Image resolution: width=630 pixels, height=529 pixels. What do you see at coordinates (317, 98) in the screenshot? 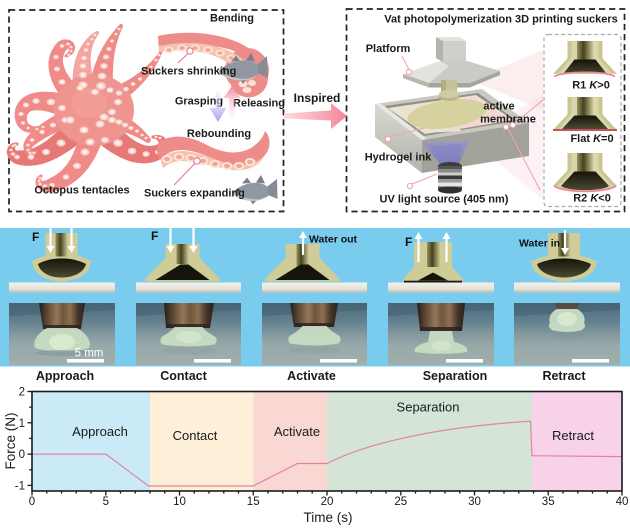
I see `svg-text: Inspired` at bounding box center [317, 98].